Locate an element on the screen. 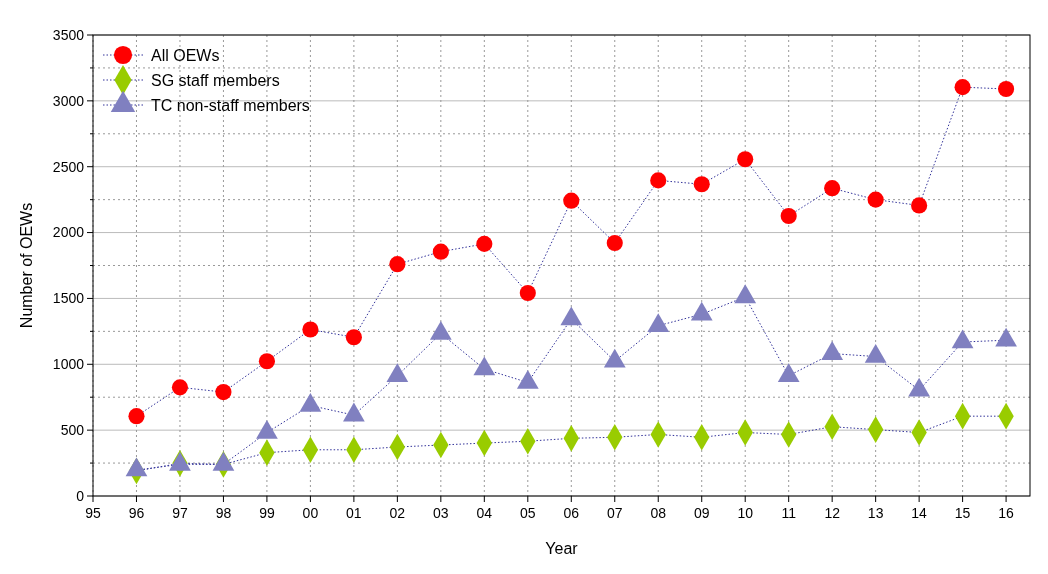  x-tick-label: 15 is located at coordinates (962, 513).